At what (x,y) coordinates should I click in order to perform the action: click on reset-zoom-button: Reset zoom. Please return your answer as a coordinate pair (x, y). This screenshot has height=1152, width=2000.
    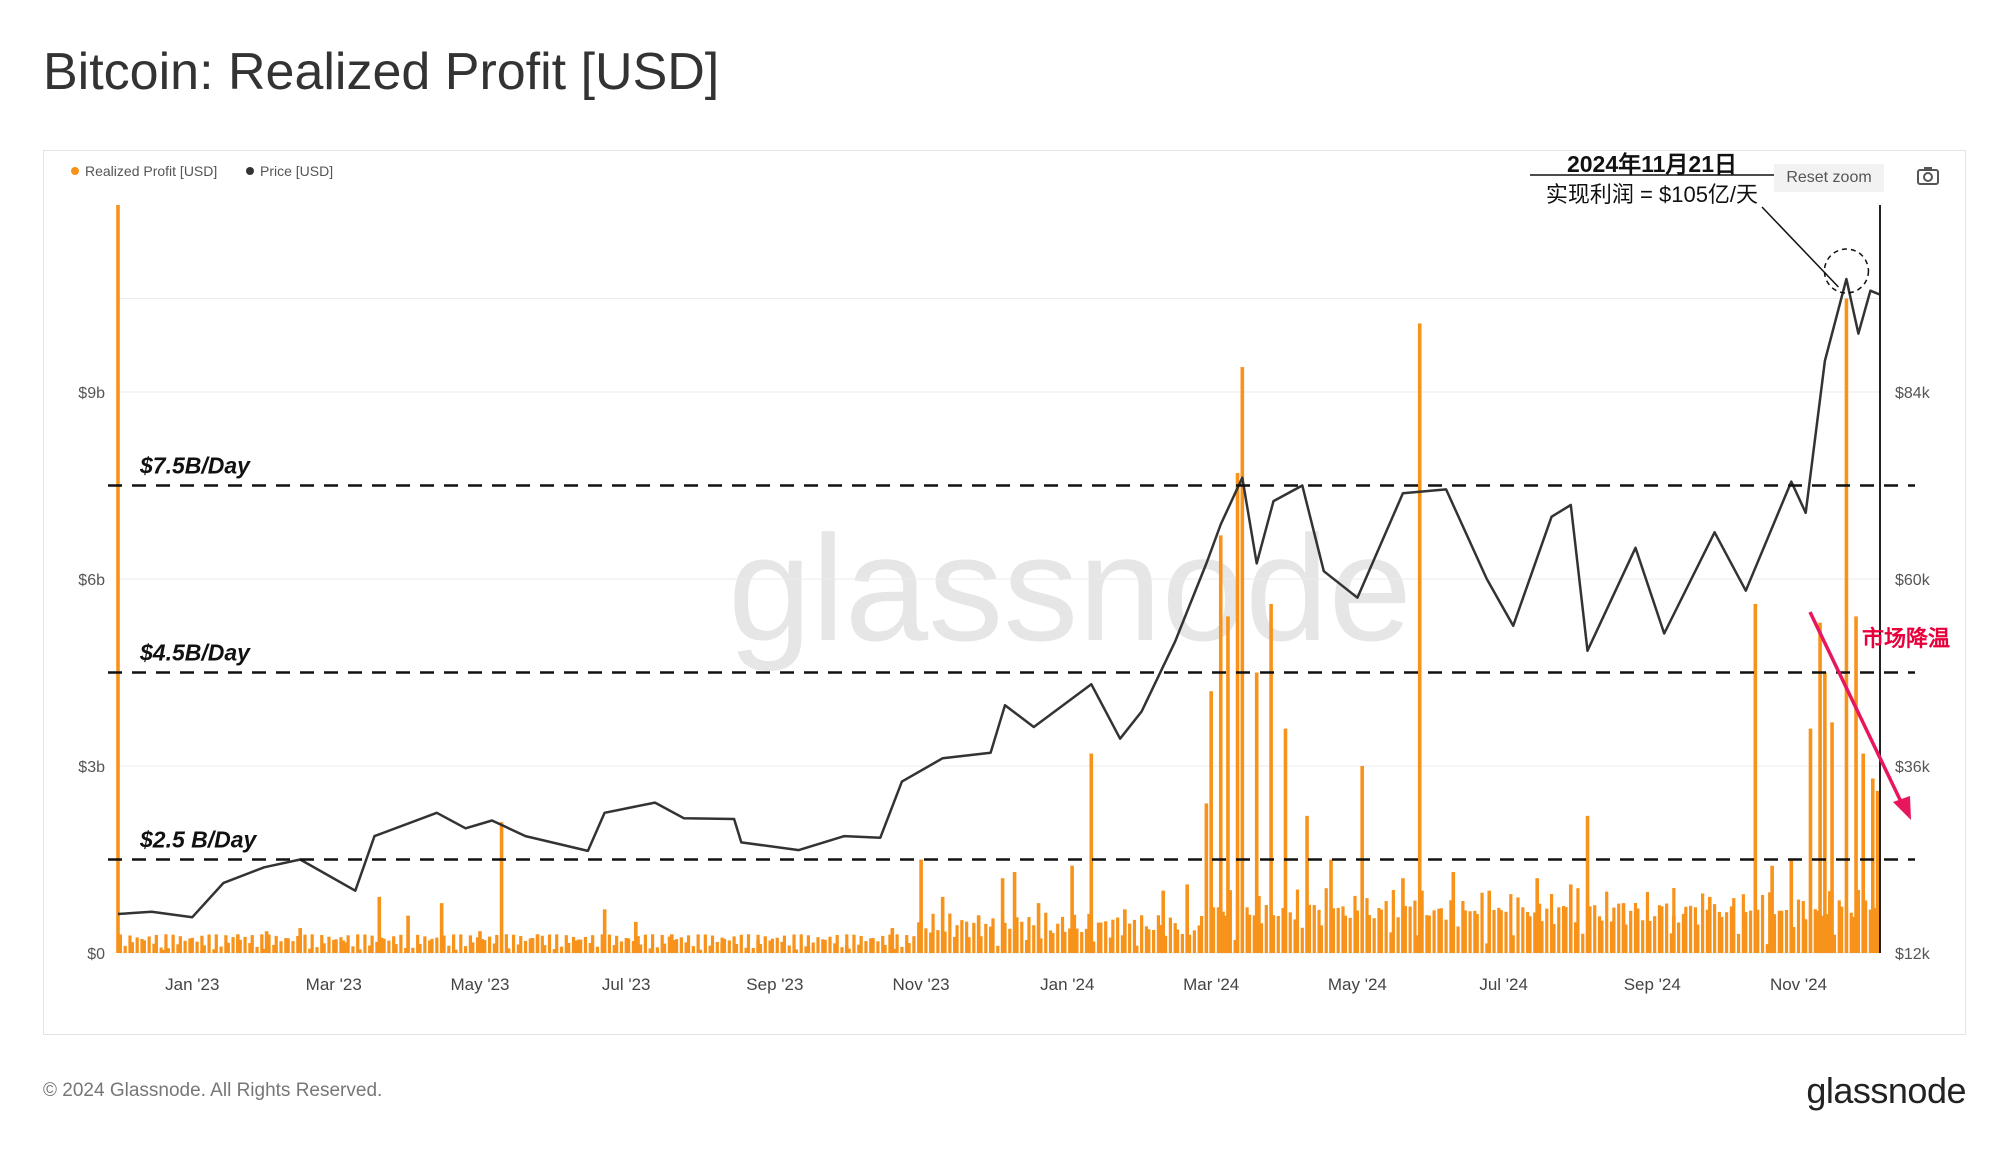
    Looking at the image, I should click on (1829, 178).